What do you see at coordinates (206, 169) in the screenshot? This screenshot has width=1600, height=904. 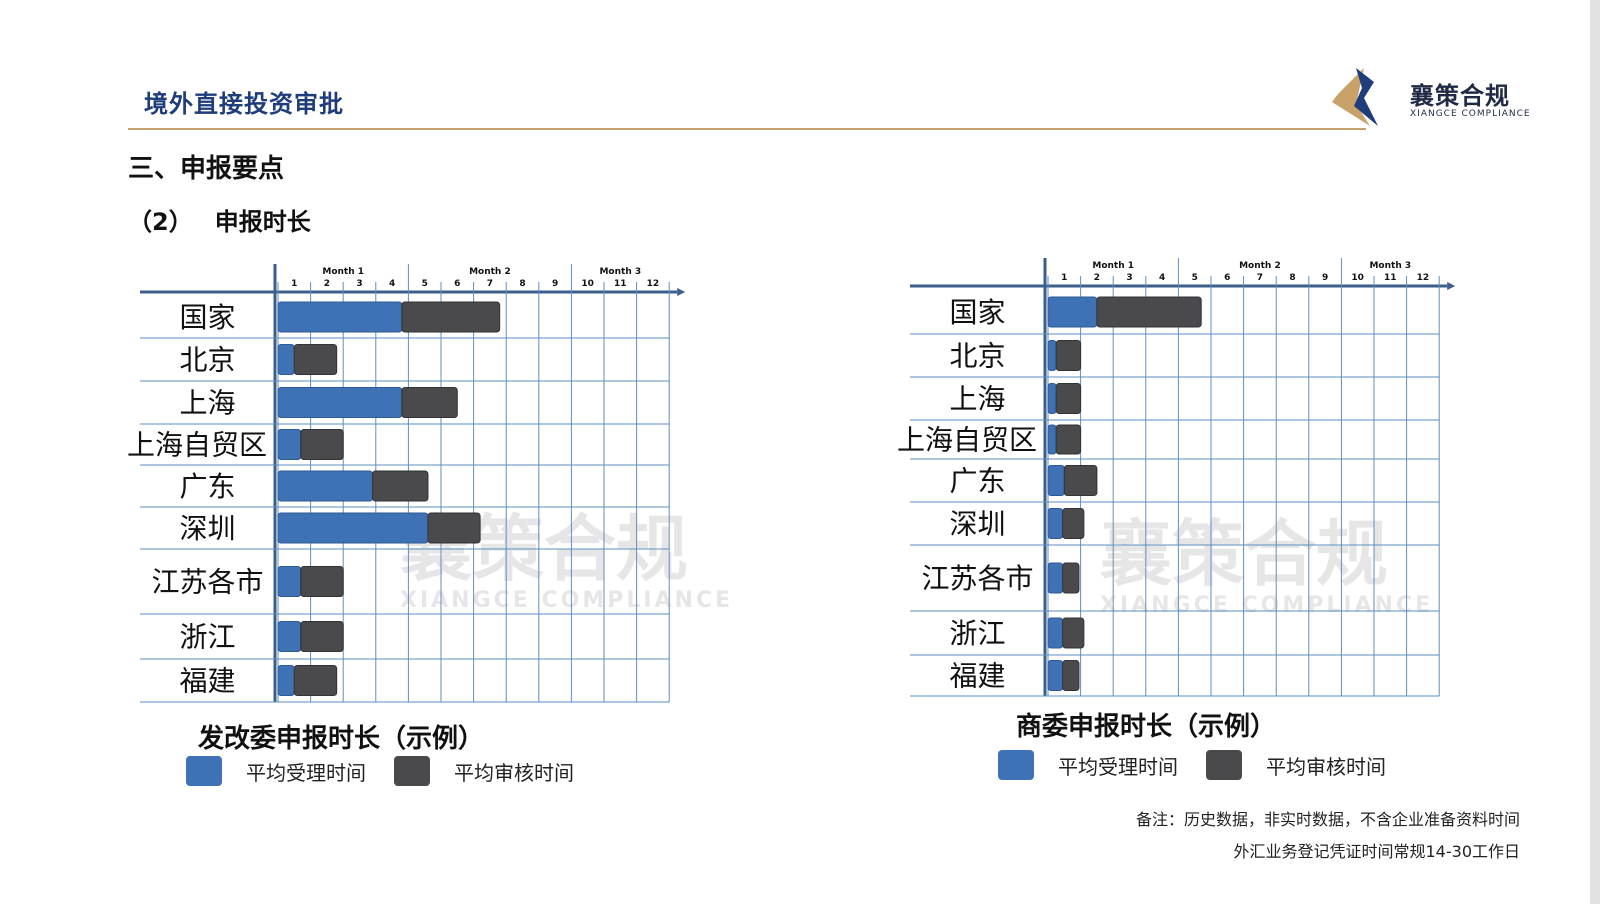 I see `section-heading: 三、申报要点` at bounding box center [206, 169].